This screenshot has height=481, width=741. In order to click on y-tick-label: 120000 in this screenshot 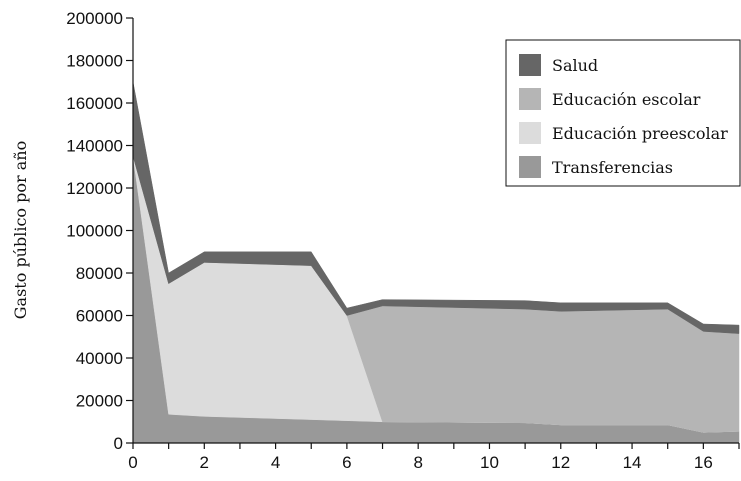, I will do `click(94, 188)`.